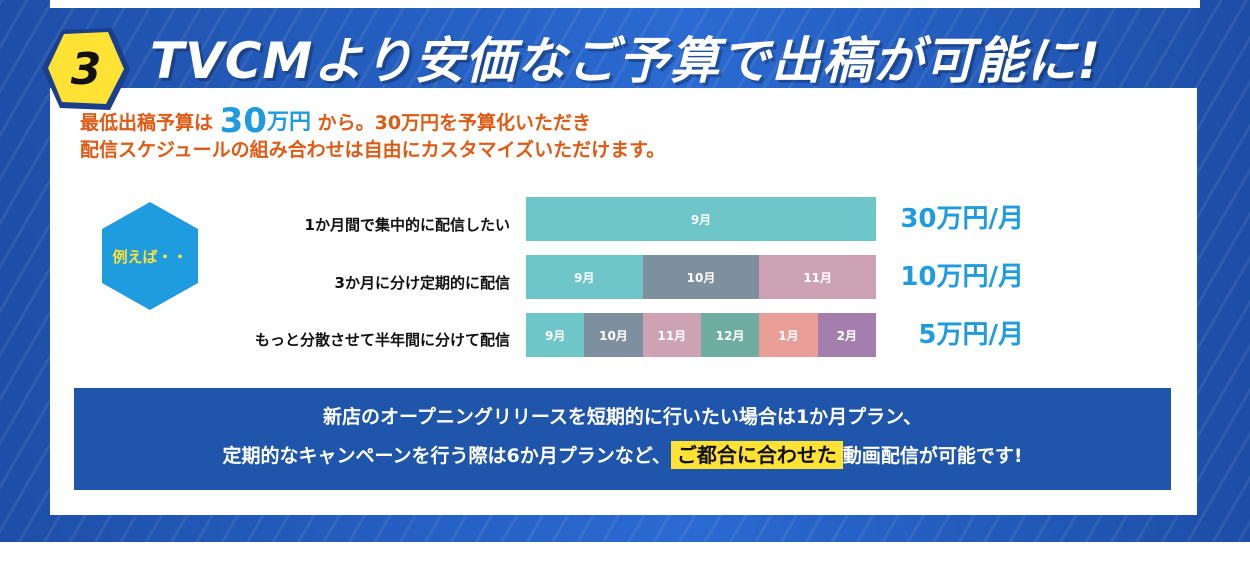 Image resolution: width=1250 pixels, height=562 pixels. I want to click on plan-2-segment: 9月, so click(584, 277).